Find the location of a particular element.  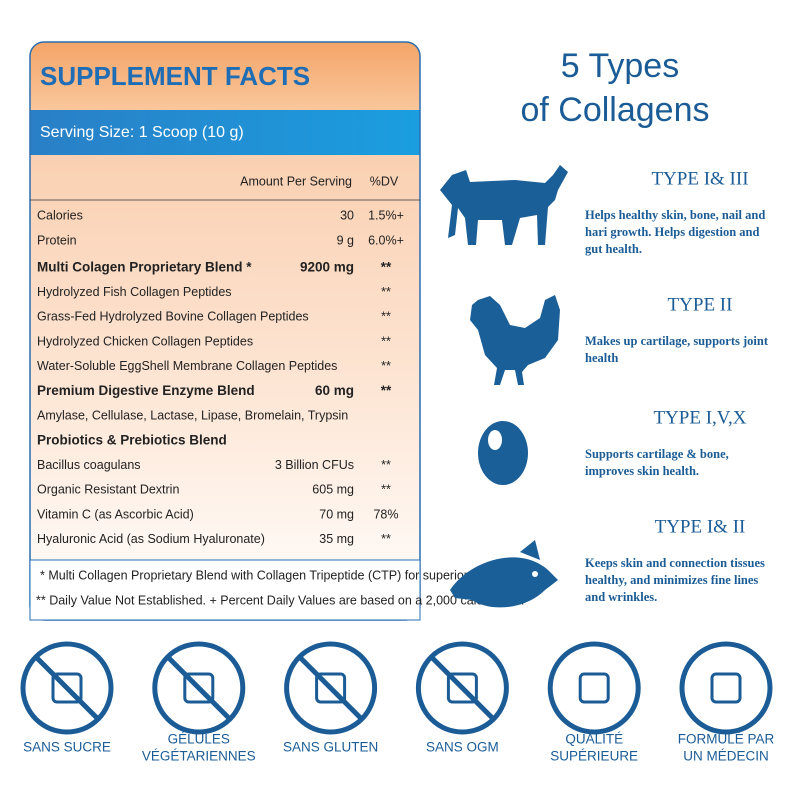

badge-label: GÉLULES is located at coordinates (199, 739).